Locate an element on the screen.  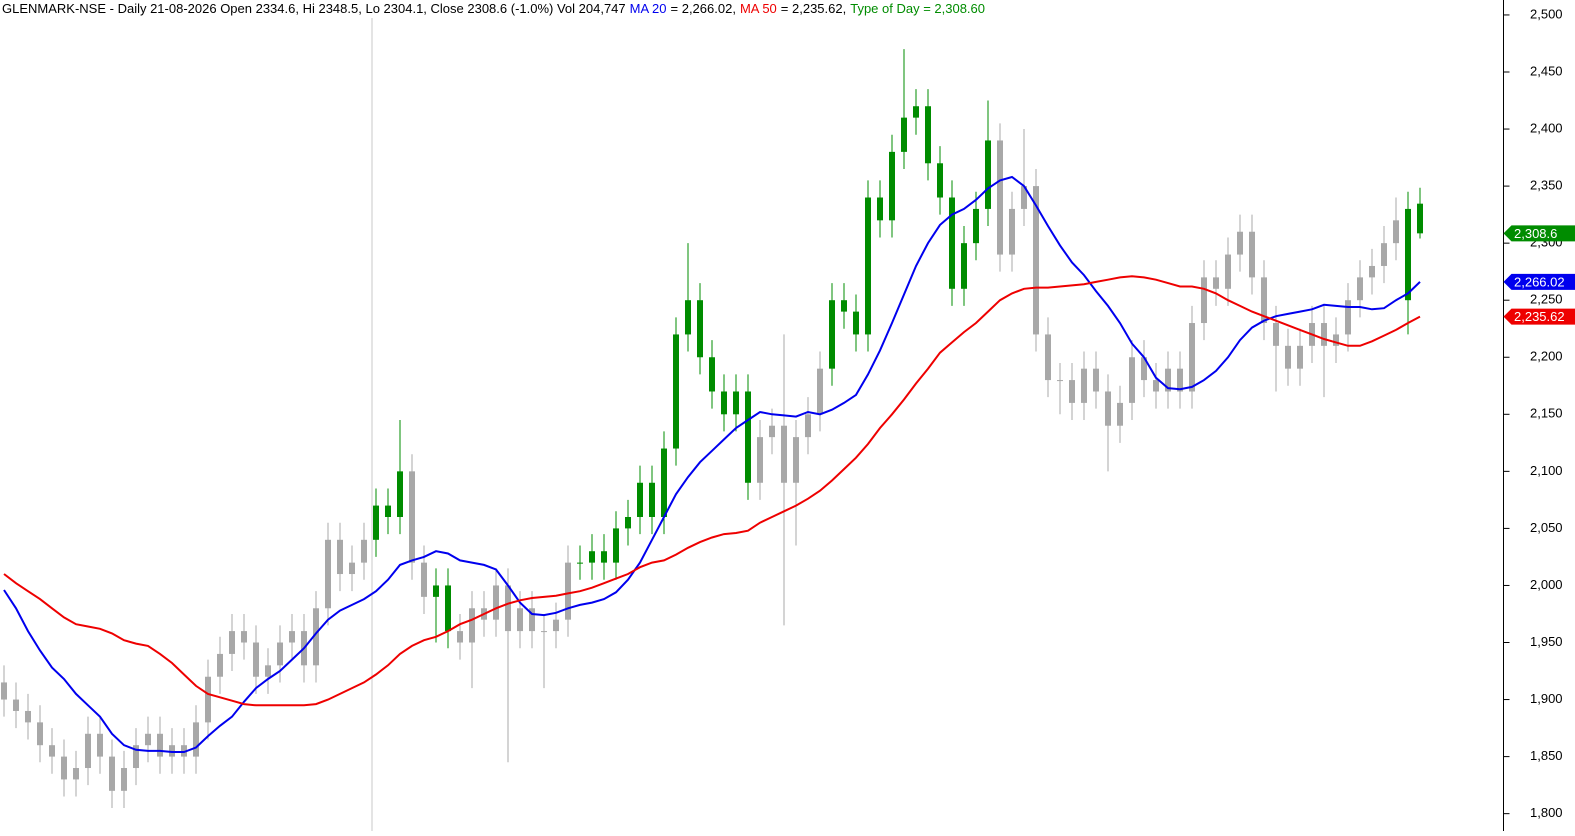
price-marker-label: 2,266.02 is located at coordinates (1539, 281).